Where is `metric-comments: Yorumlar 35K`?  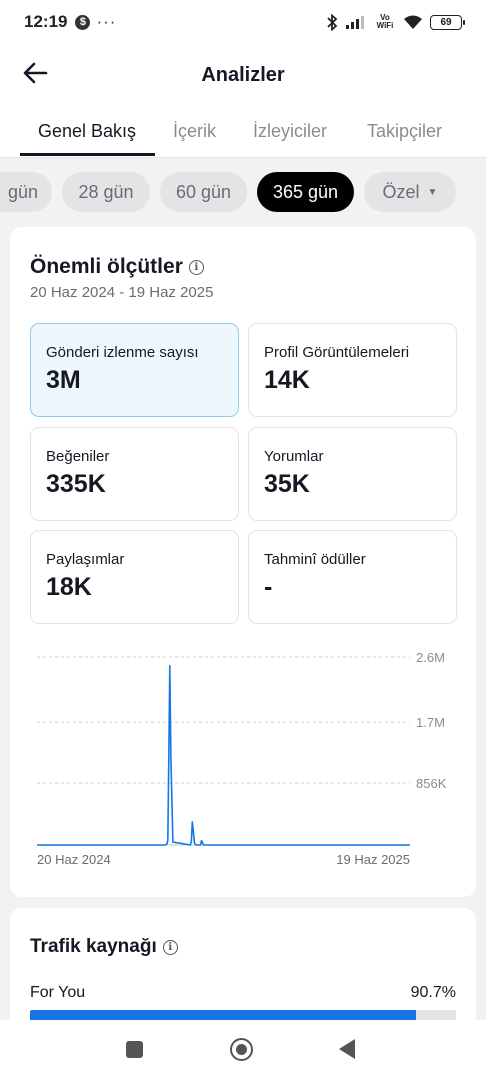
metric-comments: Yorumlar 35K is located at coordinates (352, 474).